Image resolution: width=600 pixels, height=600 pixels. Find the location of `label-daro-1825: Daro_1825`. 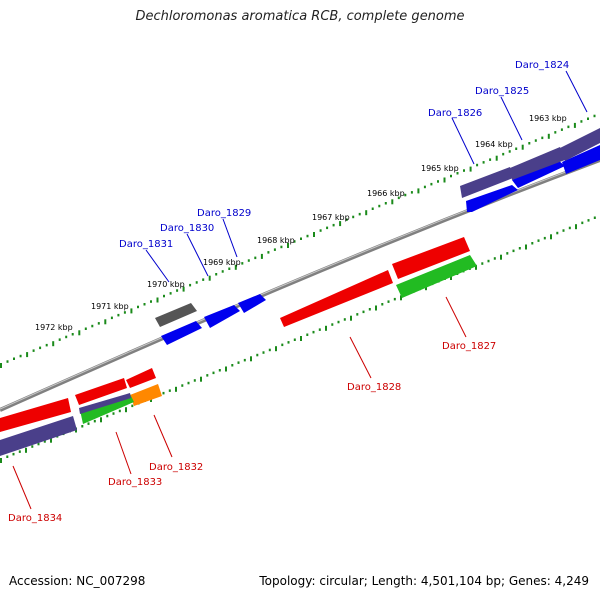

label-daro-1825: Daro_1825 is located at coordinates (502, 91).